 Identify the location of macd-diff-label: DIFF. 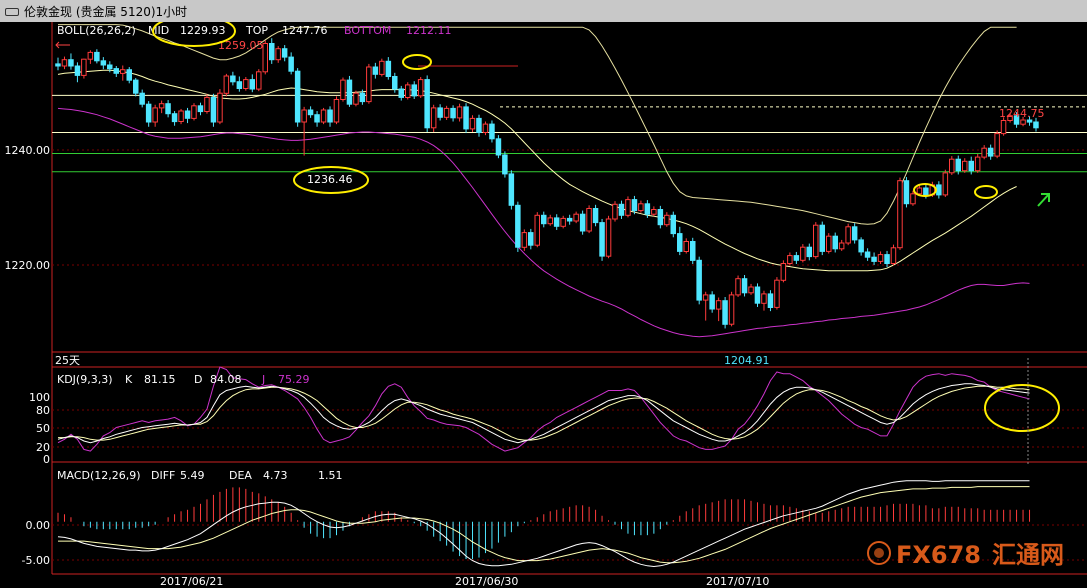
(163, 475).